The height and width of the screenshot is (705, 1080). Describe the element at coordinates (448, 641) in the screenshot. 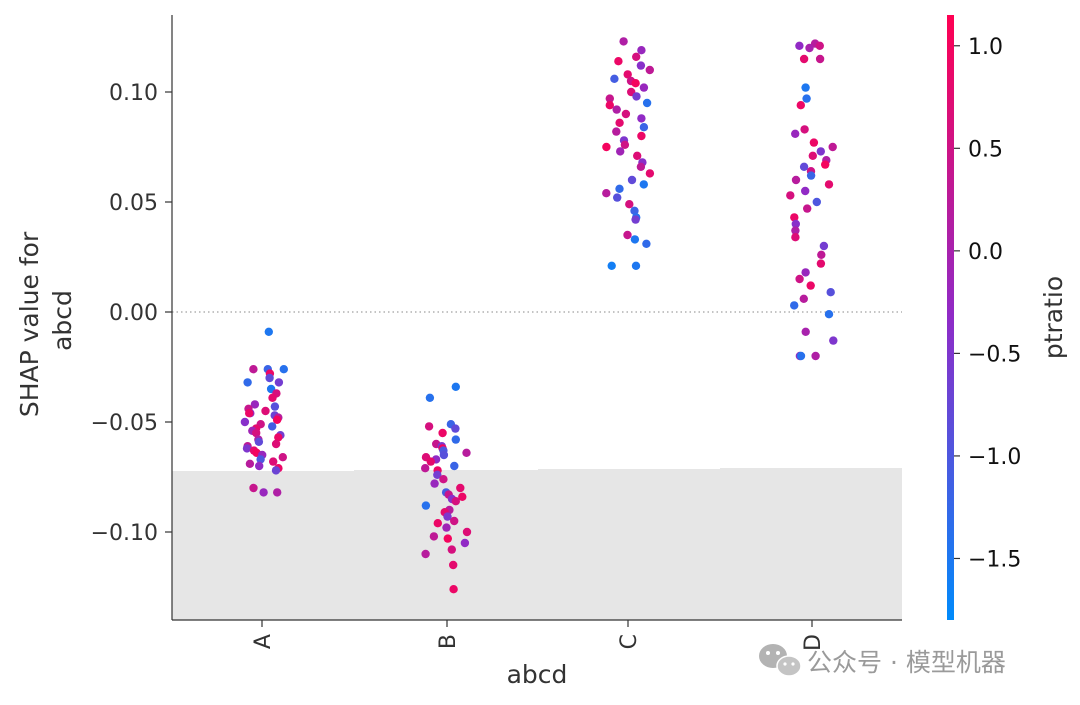

I see `x-tick-label-b: B` at that location.